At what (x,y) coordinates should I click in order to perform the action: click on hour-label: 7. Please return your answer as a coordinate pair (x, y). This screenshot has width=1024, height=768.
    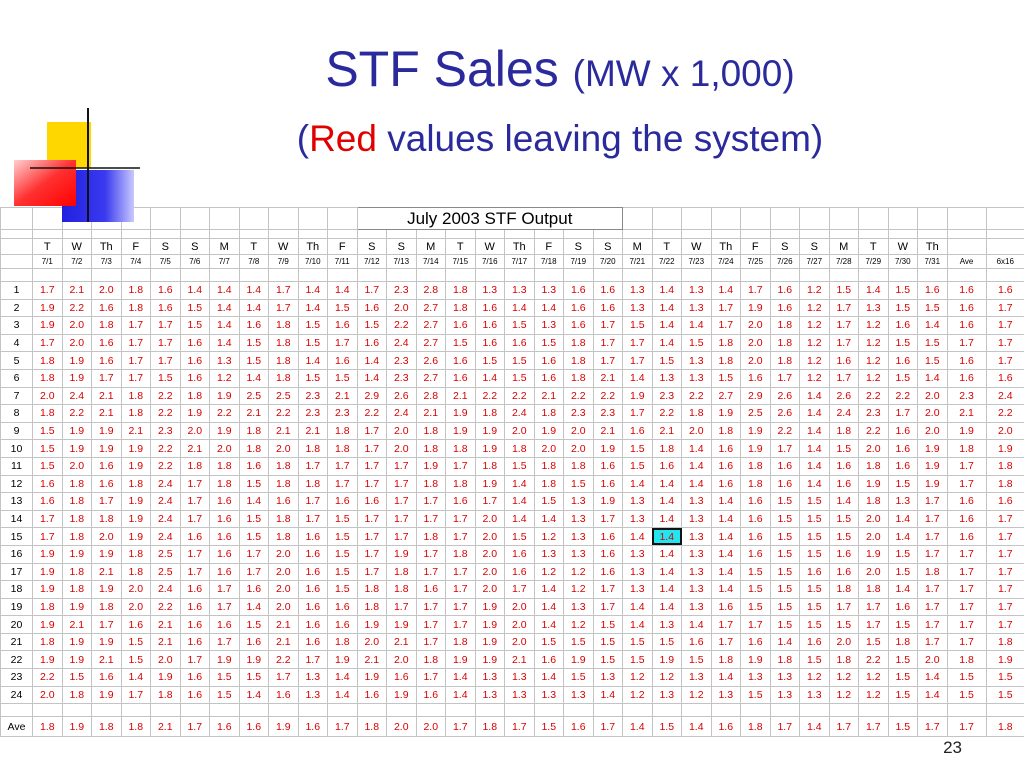
    Looking at the image, I should click on (16, 396).